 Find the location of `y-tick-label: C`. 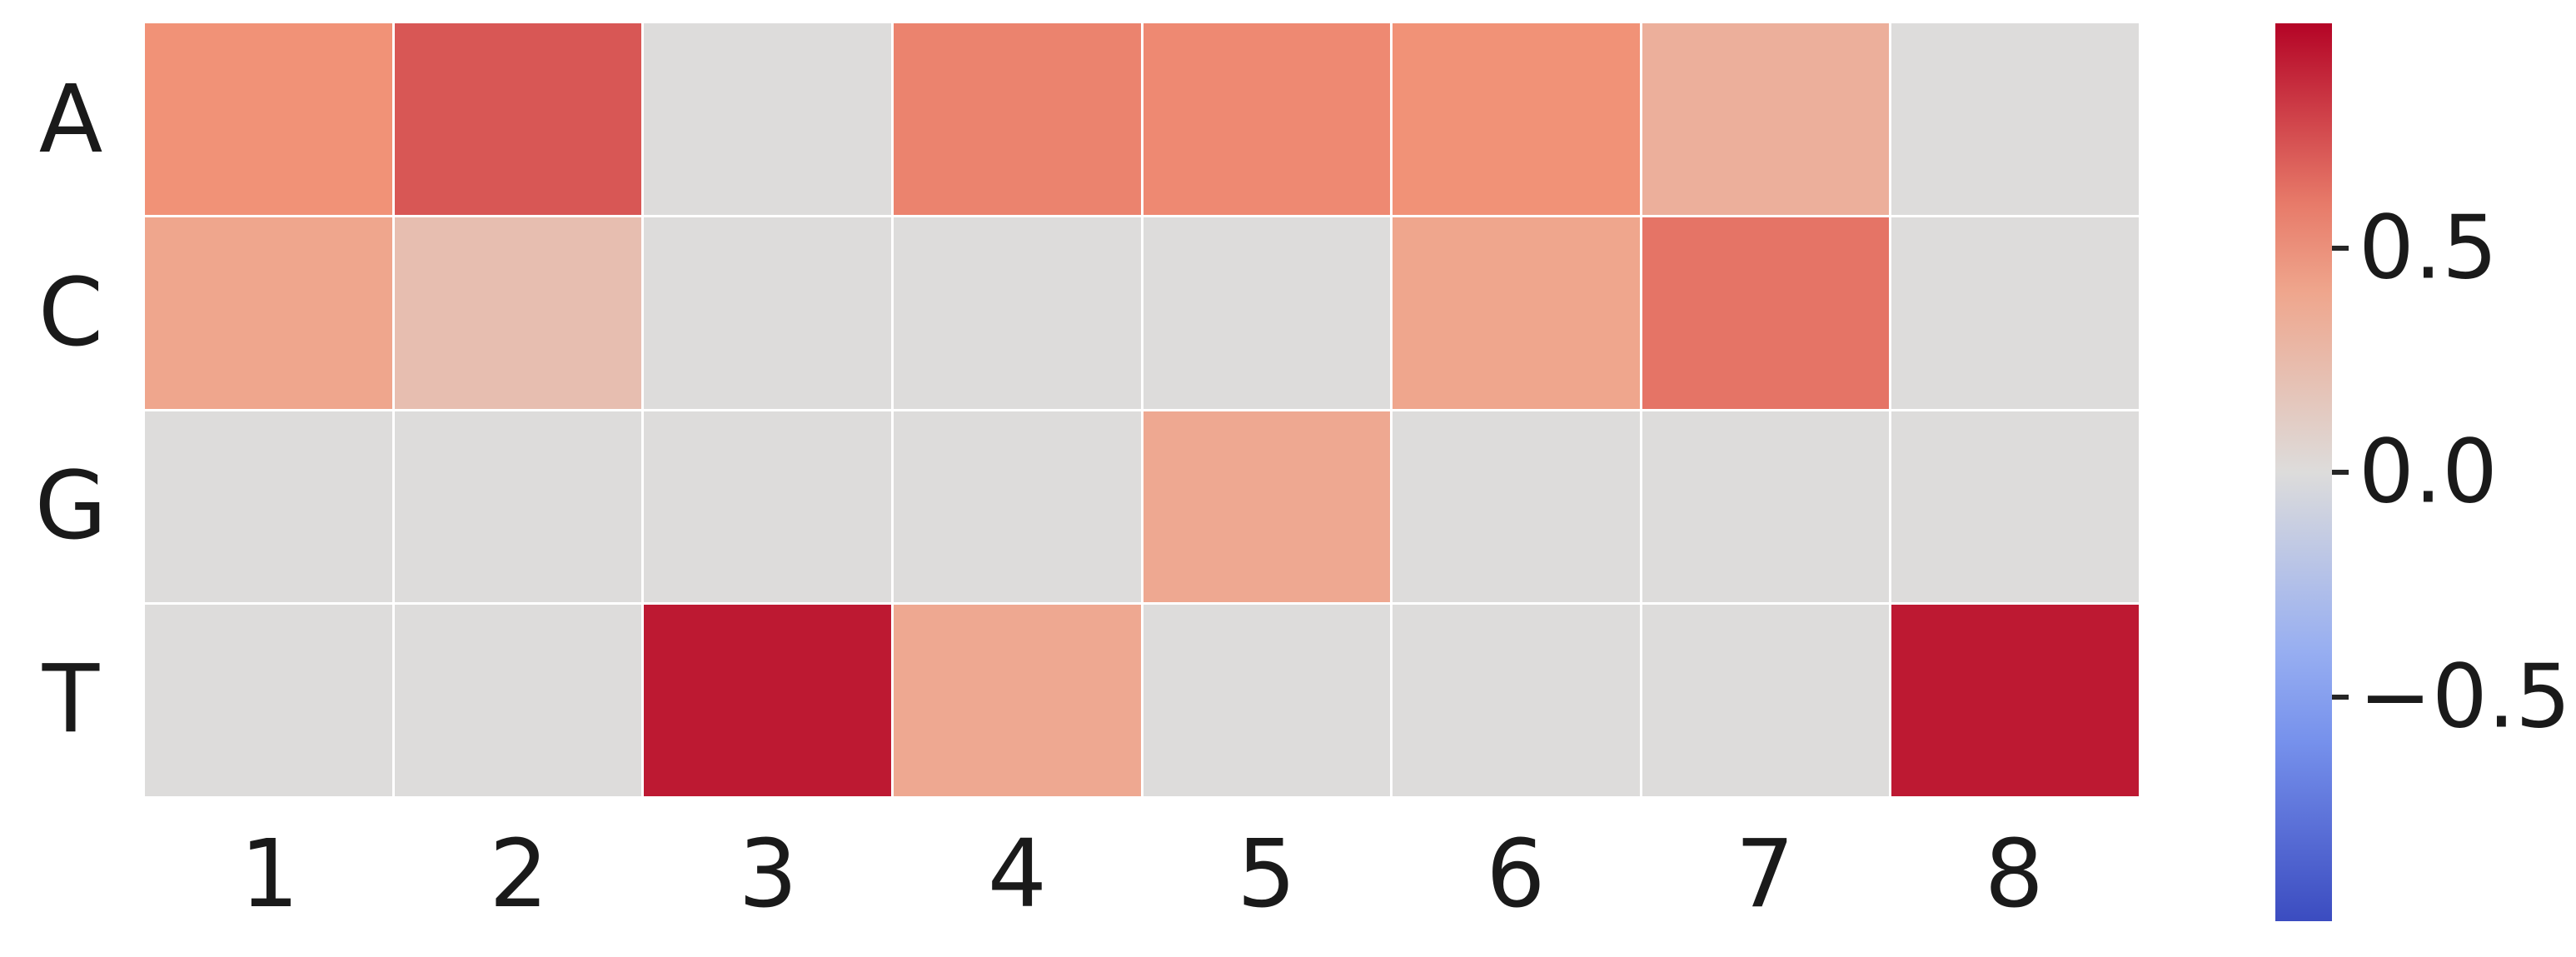

y-tick-label: C is located at coordinates (70, 313).